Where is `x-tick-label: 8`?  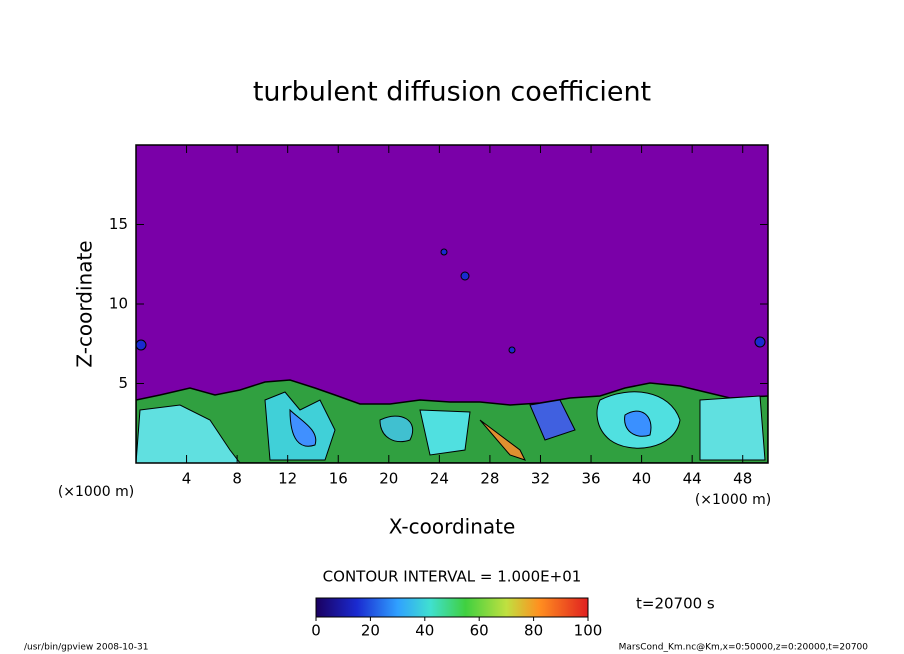
x-tick-label: 8 is located at coordinates (237, 479).